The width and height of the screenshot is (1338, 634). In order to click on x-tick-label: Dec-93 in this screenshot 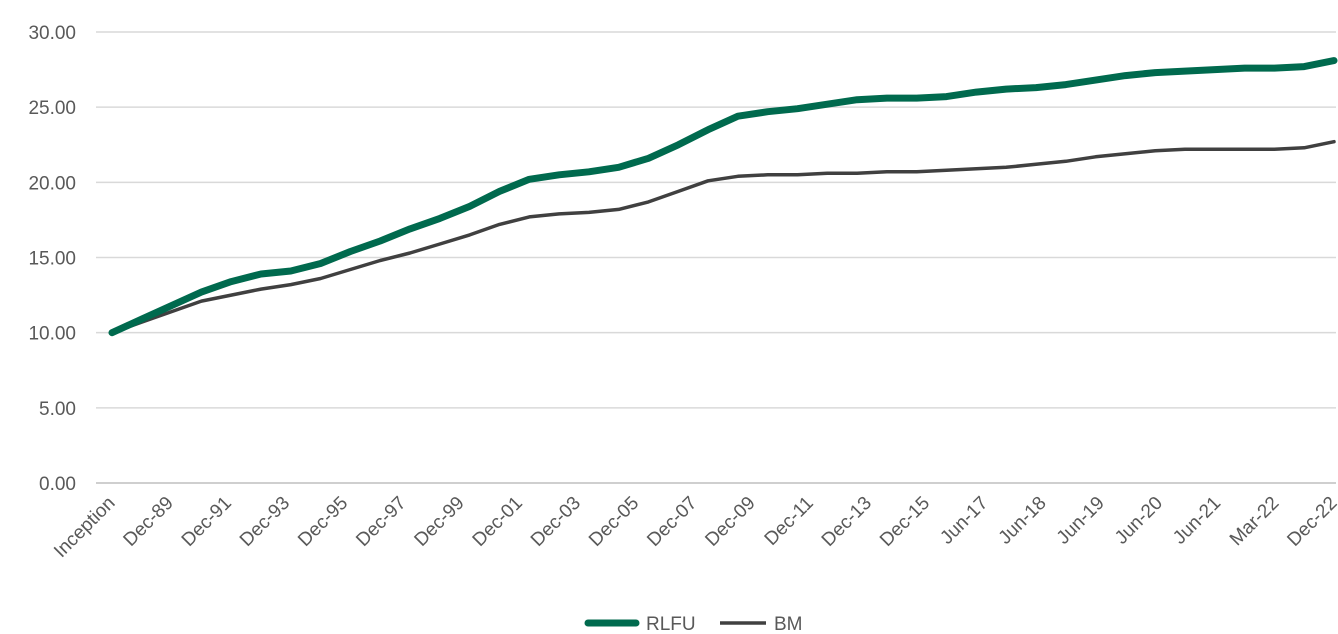, I will do `click(265, 522)`.